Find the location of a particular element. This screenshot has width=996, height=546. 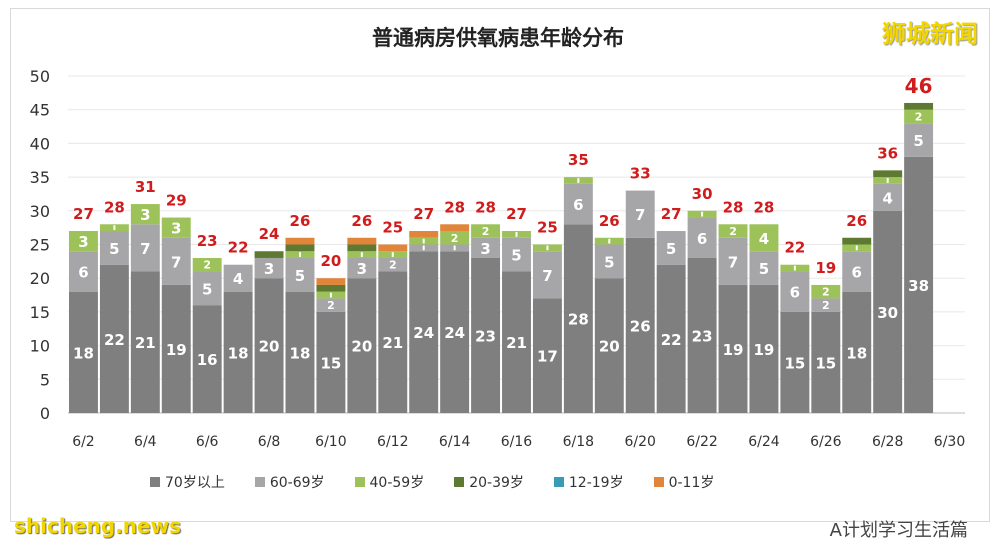

data-label: 38 is located at coordinates (918, 286).